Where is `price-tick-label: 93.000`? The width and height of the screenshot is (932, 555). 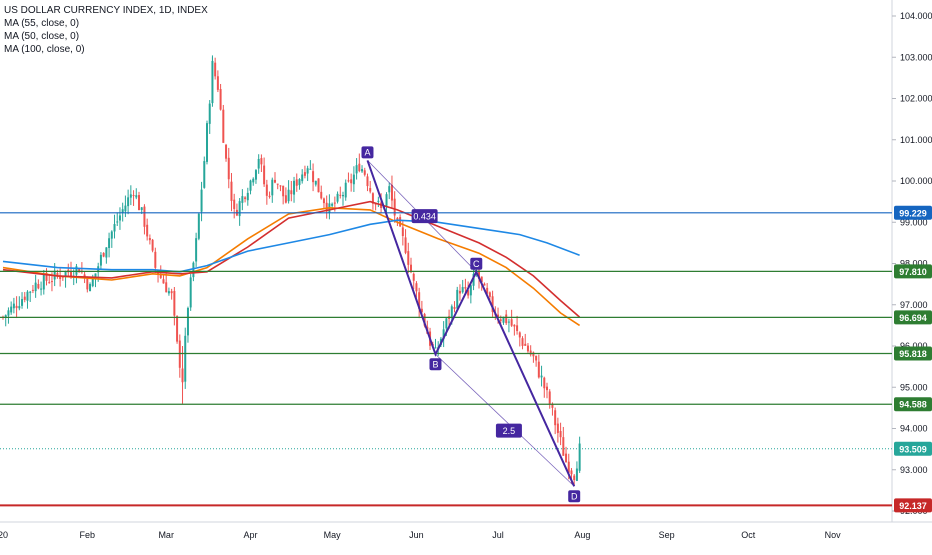
price-tick-label: 93.000 is located at coordinates (914, 470).